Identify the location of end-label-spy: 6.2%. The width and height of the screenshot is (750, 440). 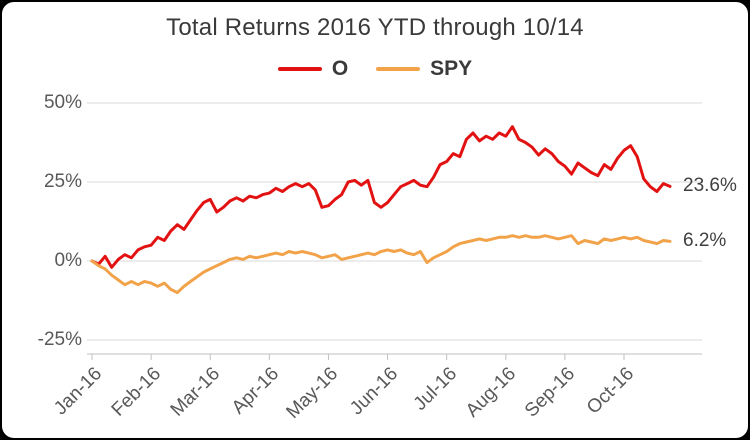
(705, 241).